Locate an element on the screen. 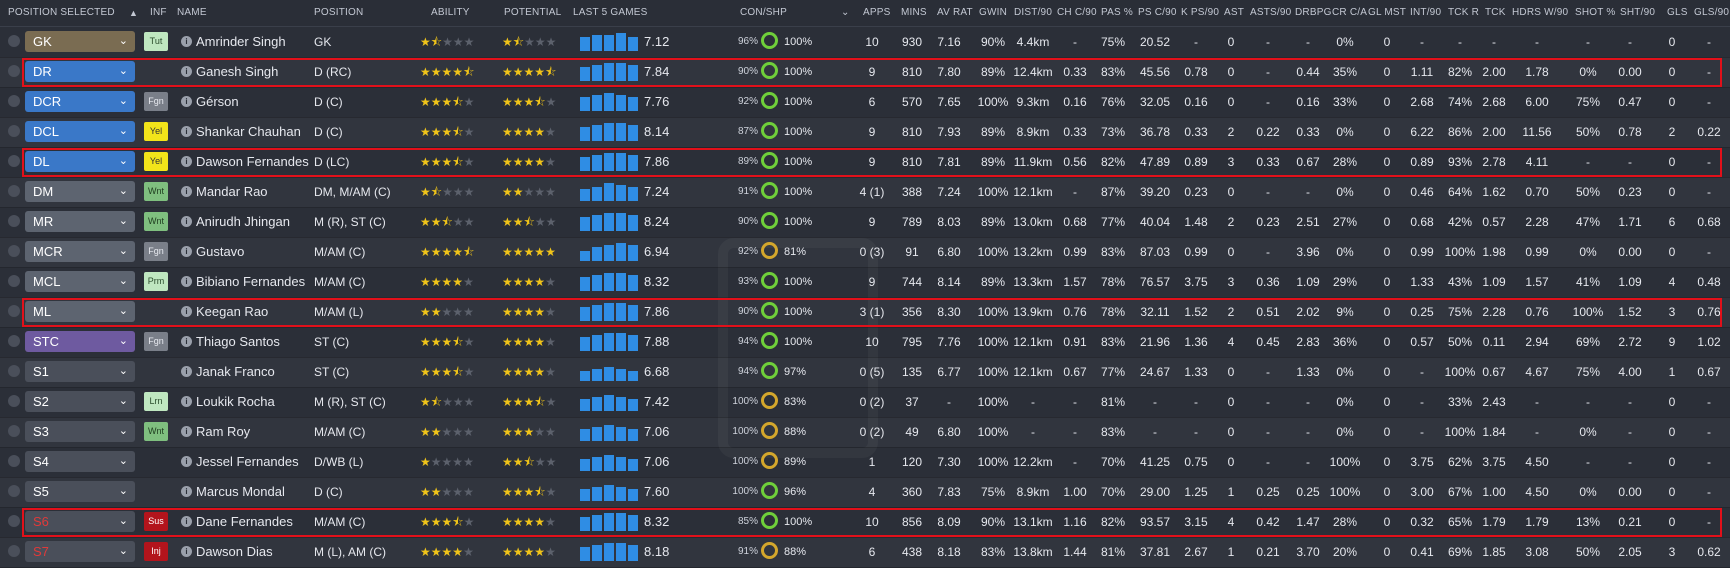 This screenshot has width=1730, height=568. header-glmst: GL MST is located at coordinates (1387, 12).